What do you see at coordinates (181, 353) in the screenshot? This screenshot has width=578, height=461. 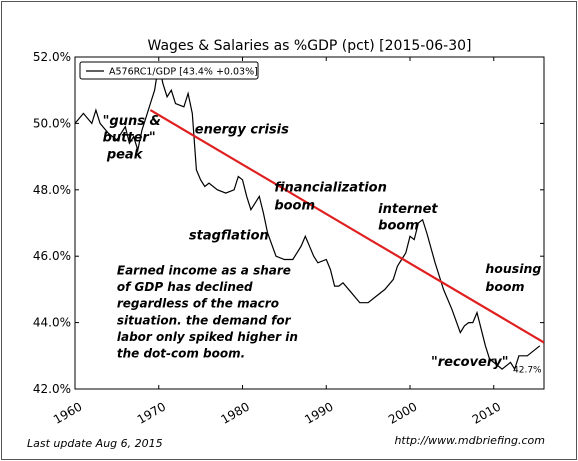 I see `annotation-label: the dot-com boom.` at bounding box center [181, 353].